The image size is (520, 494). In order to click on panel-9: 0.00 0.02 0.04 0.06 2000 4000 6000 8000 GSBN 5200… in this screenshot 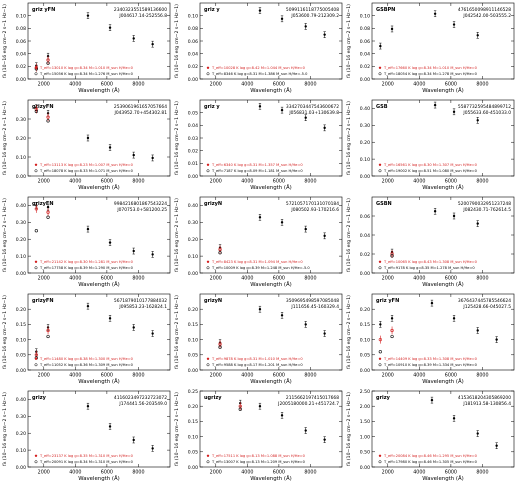, I will do `click(430, 242)`.